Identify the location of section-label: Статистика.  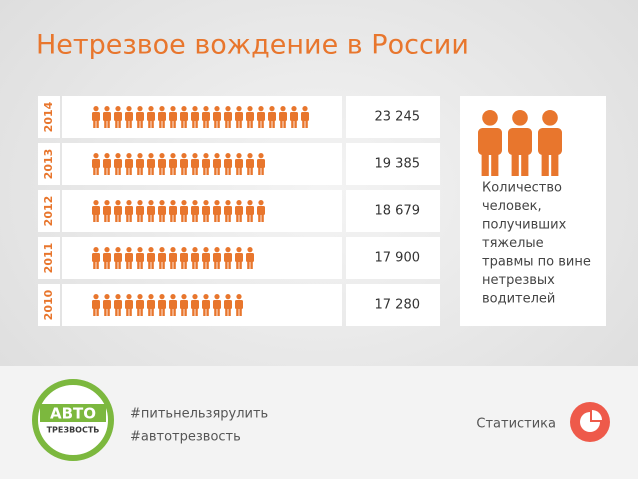
(516, 424).